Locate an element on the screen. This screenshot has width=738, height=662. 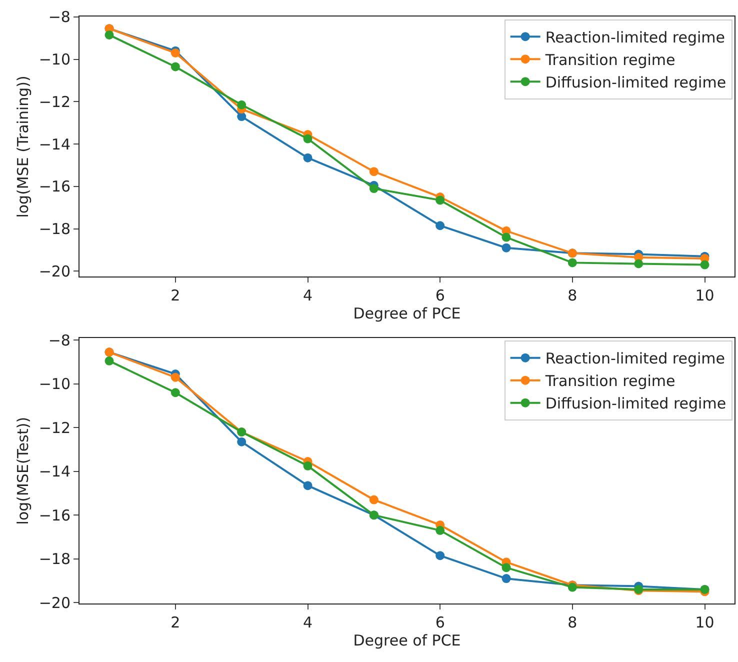
y-axis-title: log(MSE(Test)) is located at coordinates (23, 470).